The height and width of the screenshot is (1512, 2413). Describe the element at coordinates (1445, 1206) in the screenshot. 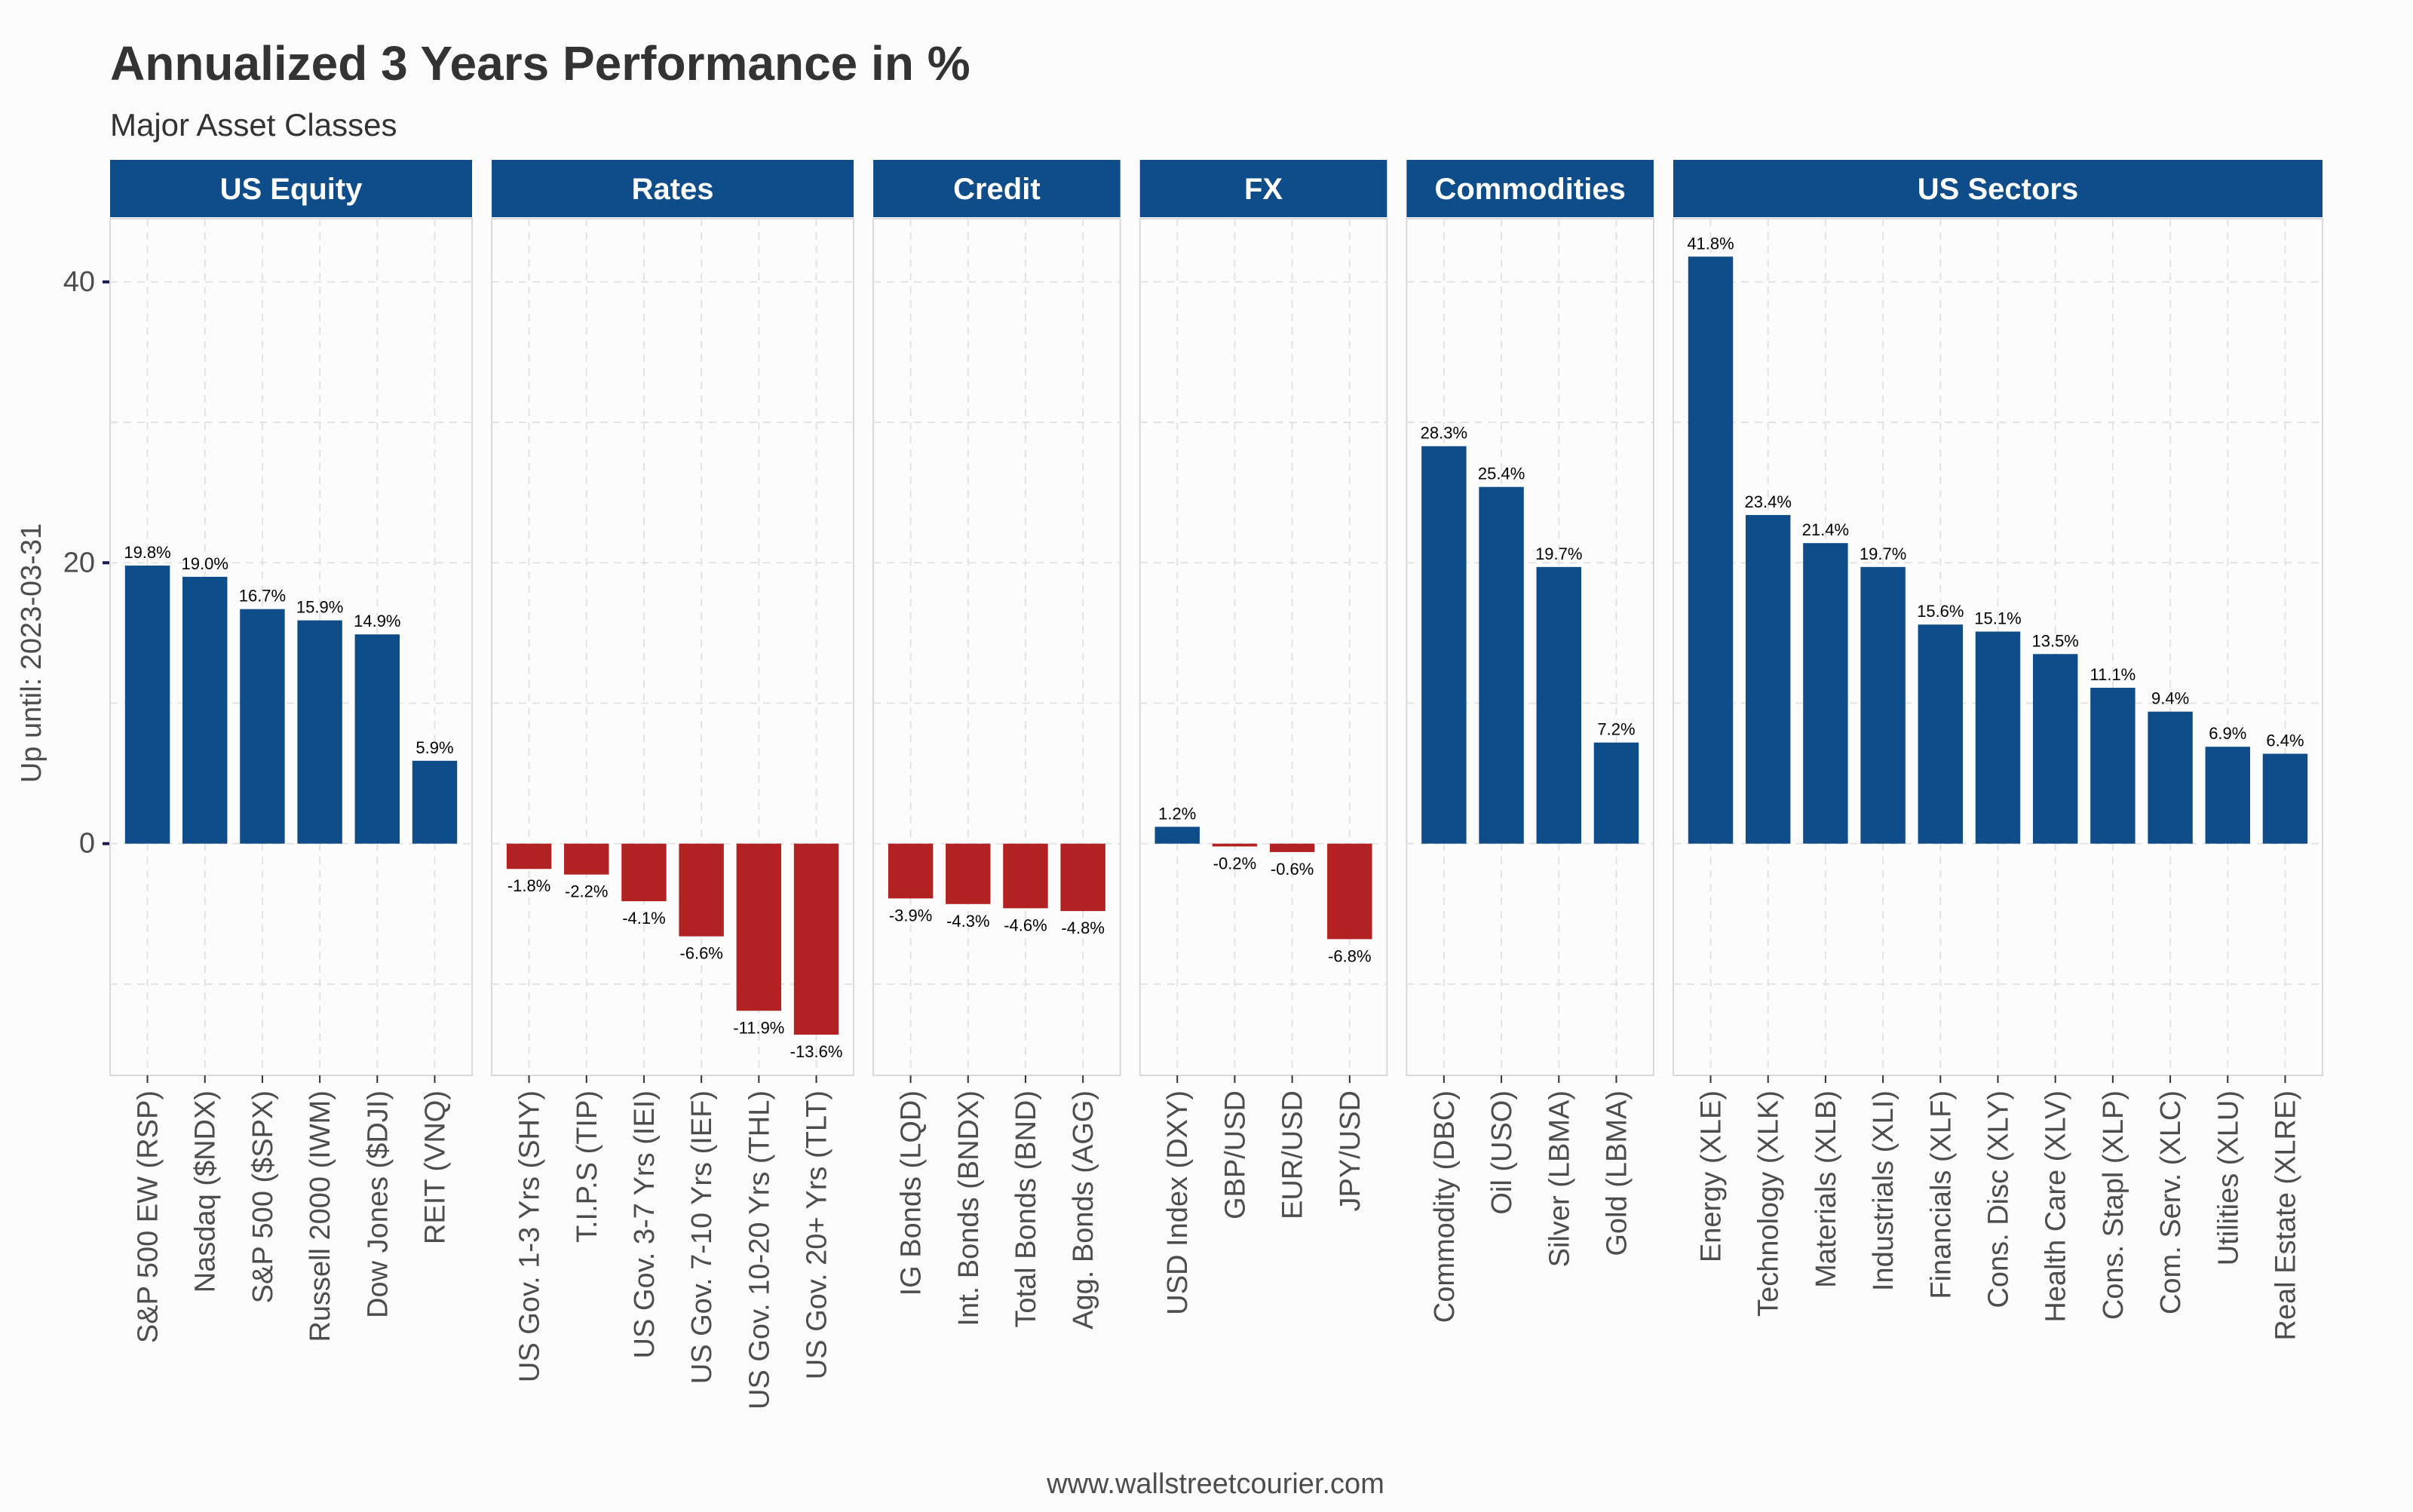

I see `x-tick-label: Commodity (DBC)` at that location.